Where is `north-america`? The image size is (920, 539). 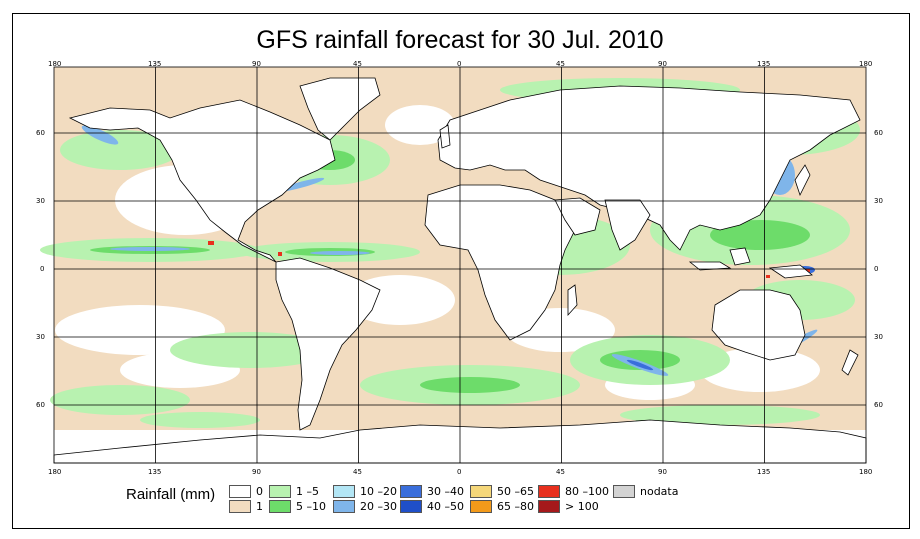
north-america is located at coordinates (202, 181).